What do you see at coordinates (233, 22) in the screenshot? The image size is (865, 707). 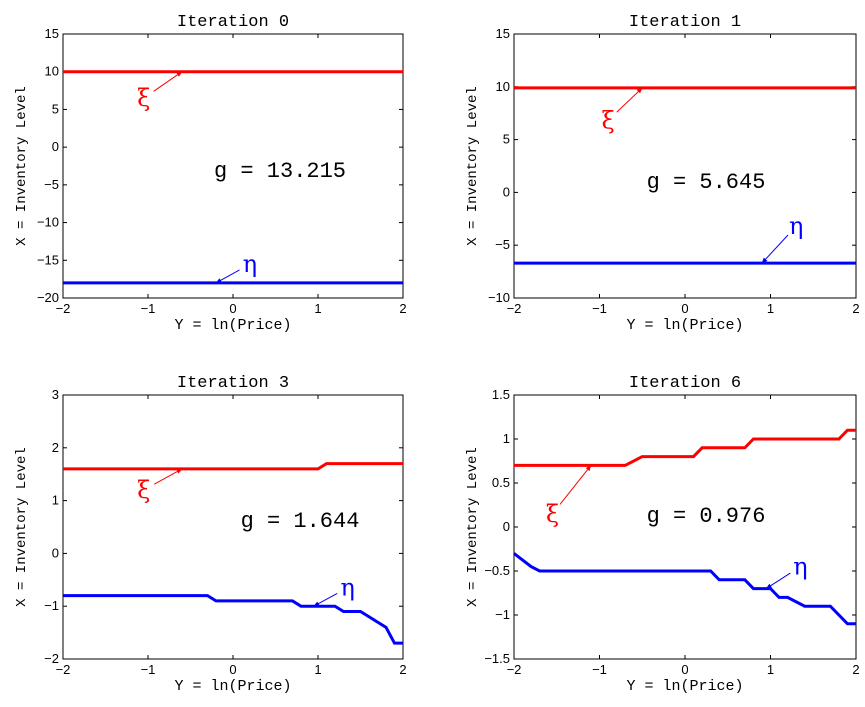 I see `chart-title: Iteration 0` at bounding box center [233, 22].